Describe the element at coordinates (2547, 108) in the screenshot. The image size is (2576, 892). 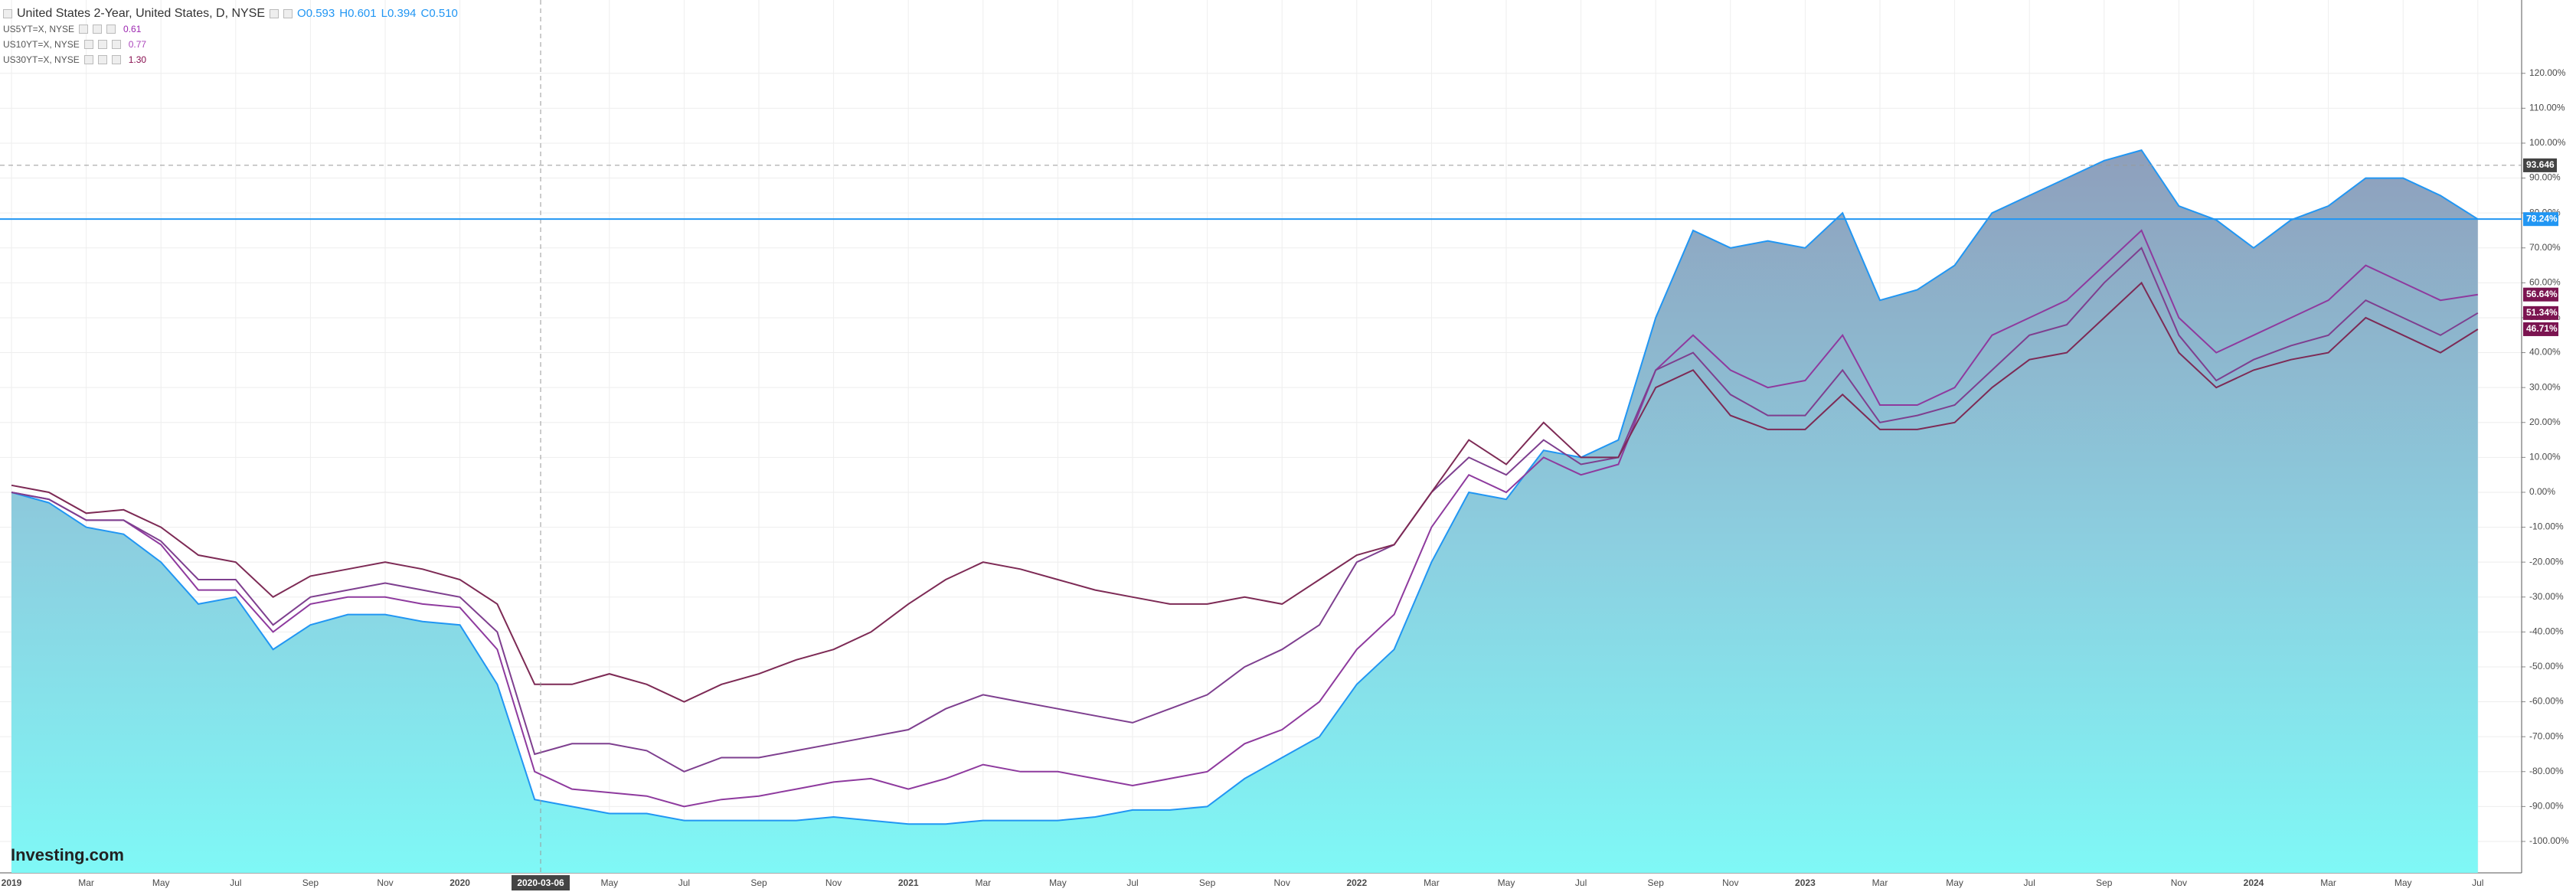
I see `y-tick-label: 110.00%` at that location.